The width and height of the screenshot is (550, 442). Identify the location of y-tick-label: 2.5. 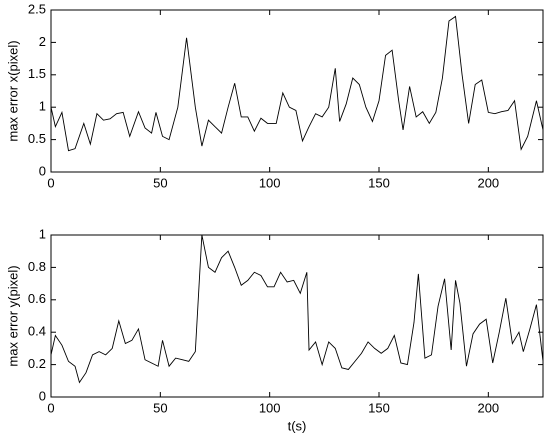
(37, 8).